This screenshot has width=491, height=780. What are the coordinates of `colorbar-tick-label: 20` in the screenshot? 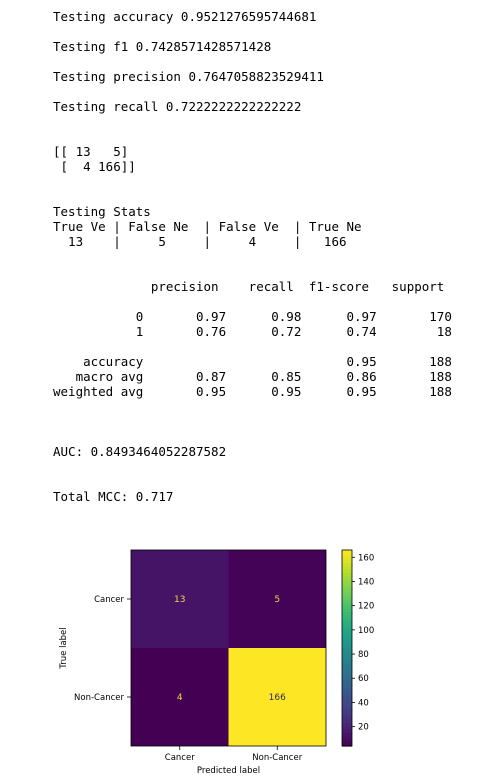 It's located at (363, 728).